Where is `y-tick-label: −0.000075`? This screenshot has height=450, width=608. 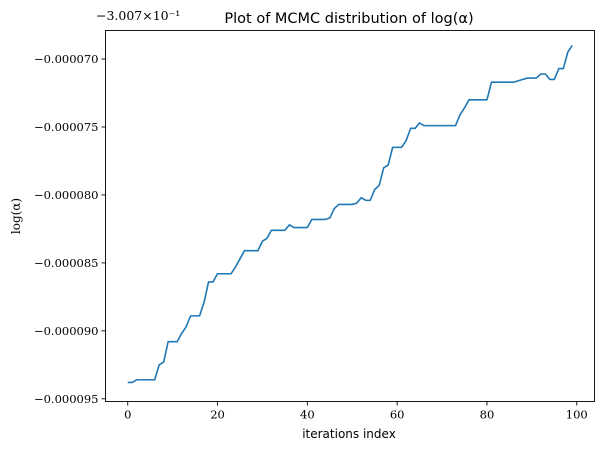 y-tick-label: −0.000075 is located at coordinates (66, 127).